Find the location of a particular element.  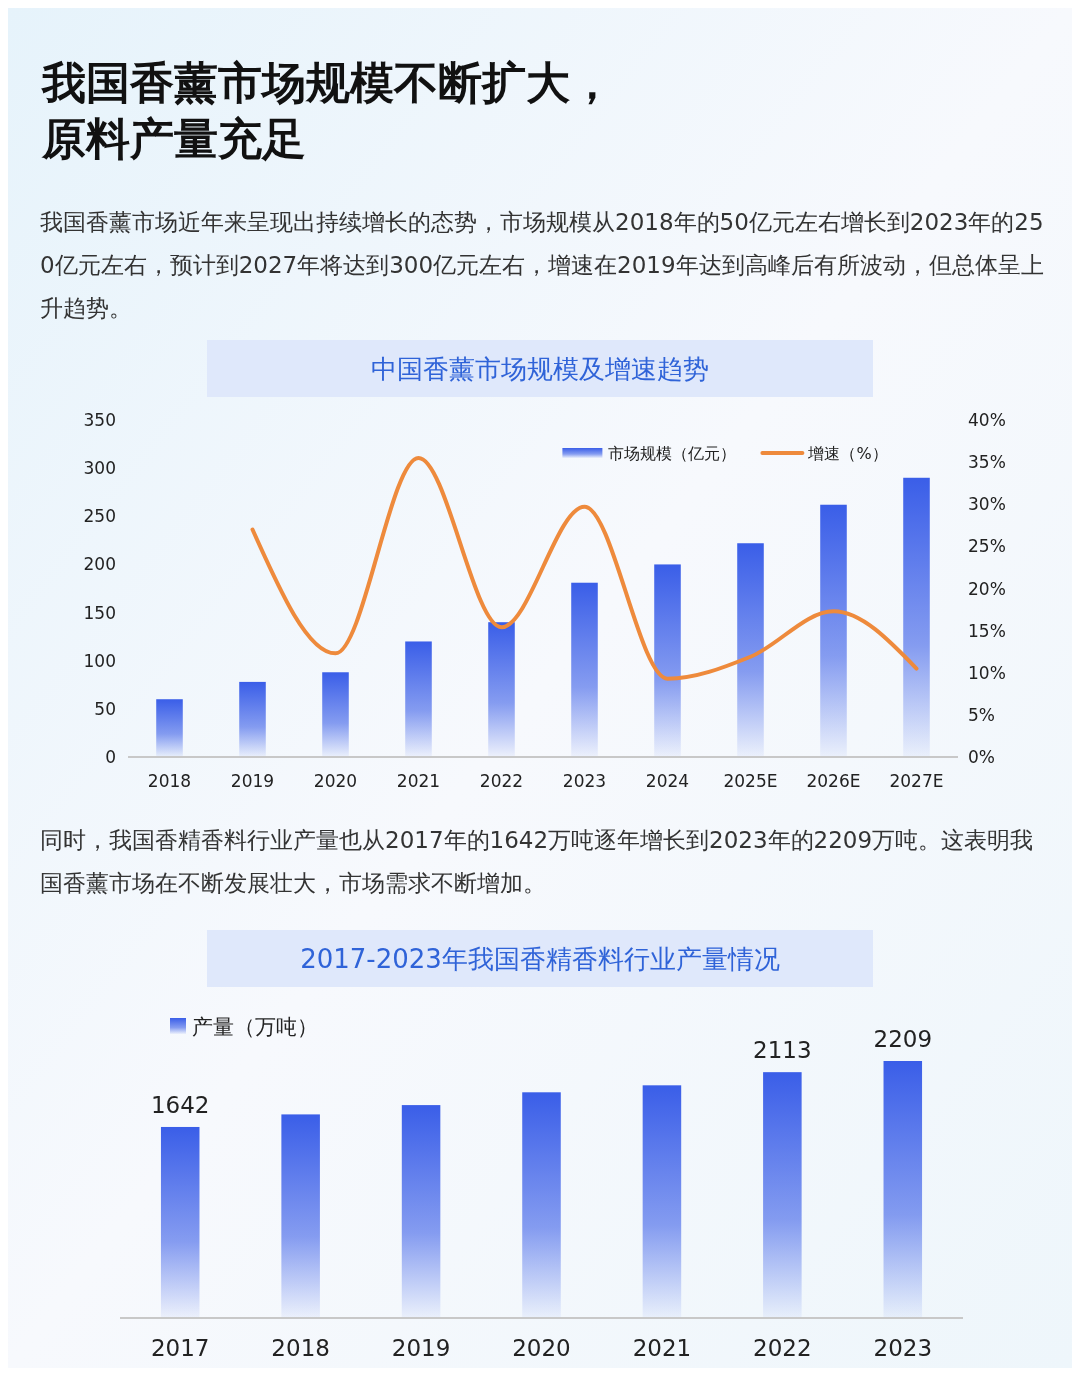

text: 我国香薰市场近年来呈现出持续增长的态势，市场规模从2018年的50亿元左右增长到2023年的250亿元左右，预计到2027年将达到300亿元左右，增速在2019年达到高峰后有所波动，但总体呈上升趋势。 is located at coordinates (542, 265).